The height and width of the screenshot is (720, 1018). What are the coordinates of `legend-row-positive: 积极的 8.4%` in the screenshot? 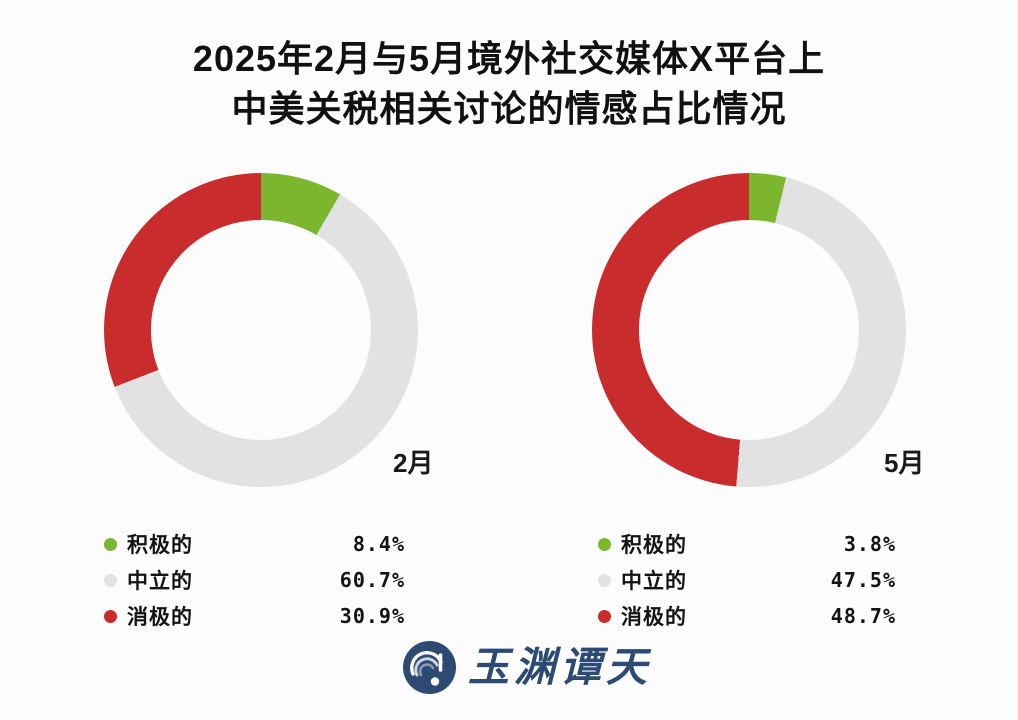 It's located at (254, 544).